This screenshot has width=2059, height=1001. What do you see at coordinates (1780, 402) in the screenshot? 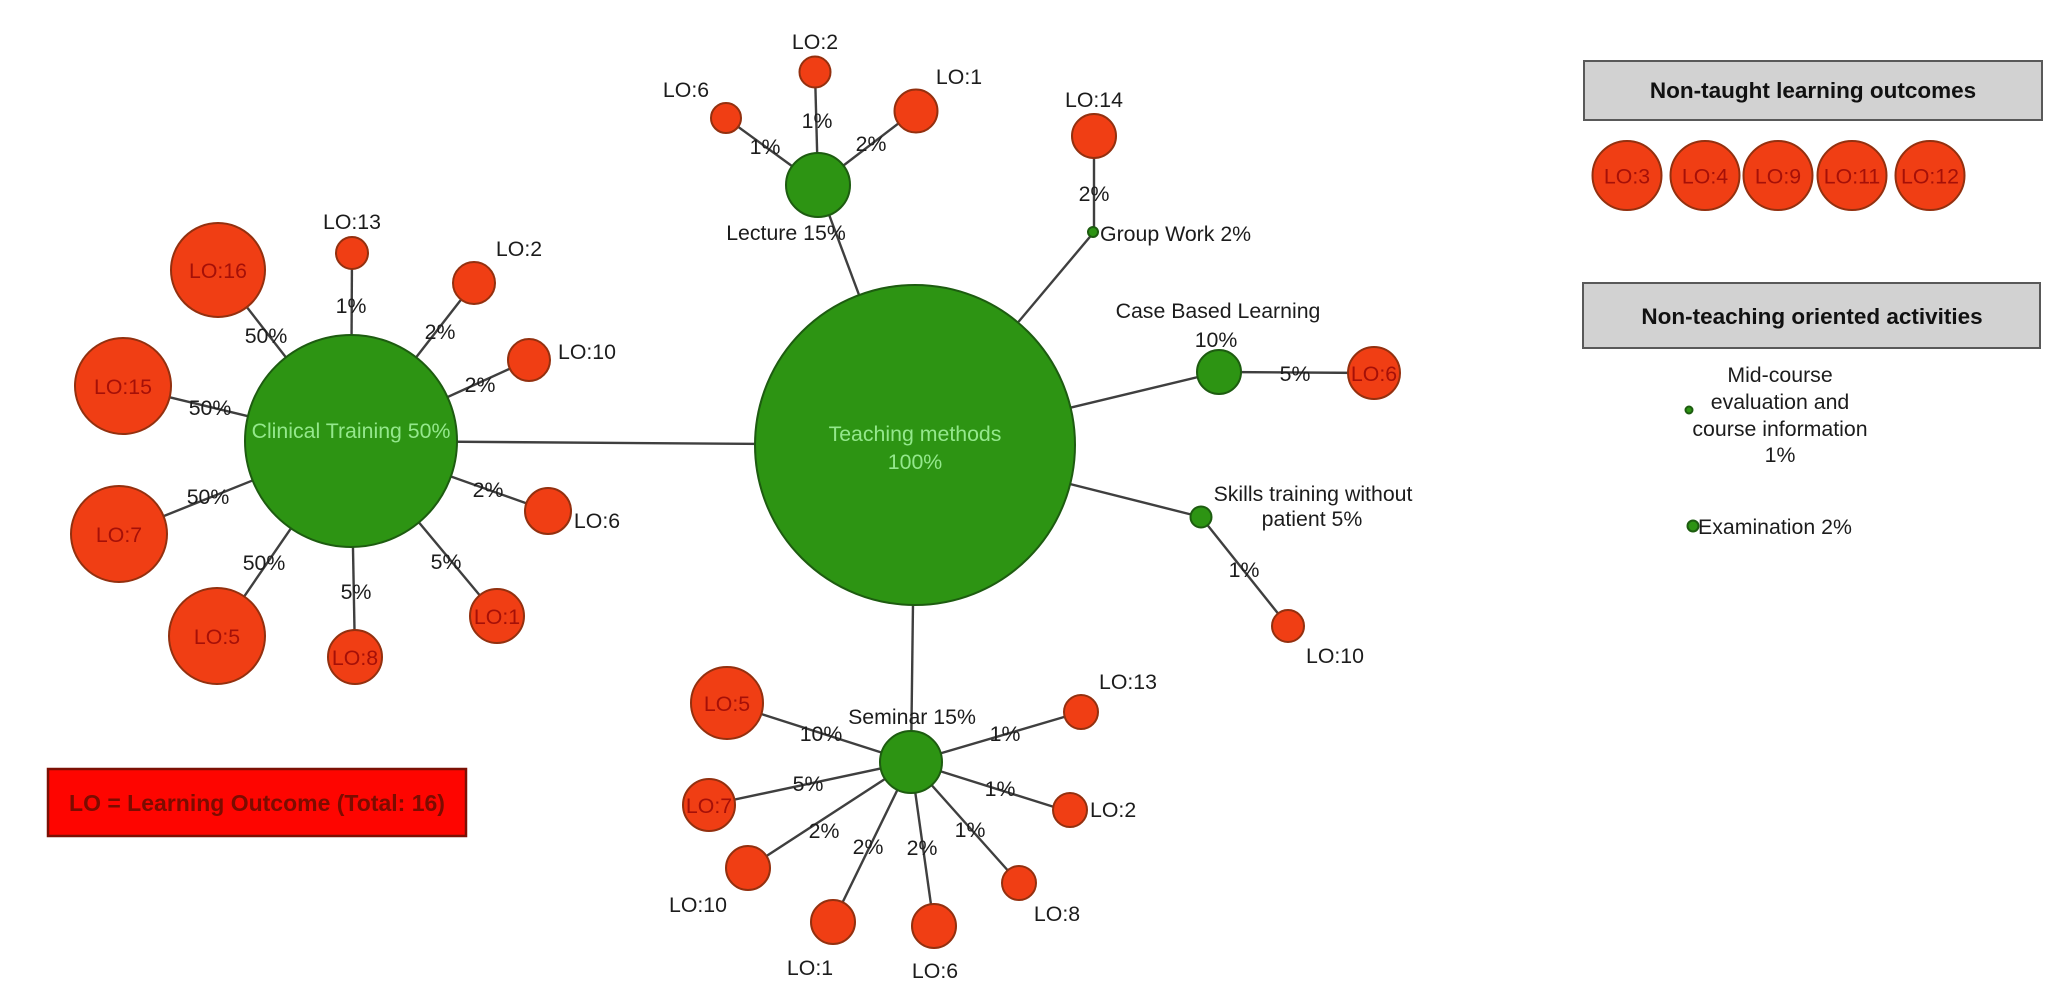
I see `svg-text: evaluation and` at bounding box center [1780, 402].